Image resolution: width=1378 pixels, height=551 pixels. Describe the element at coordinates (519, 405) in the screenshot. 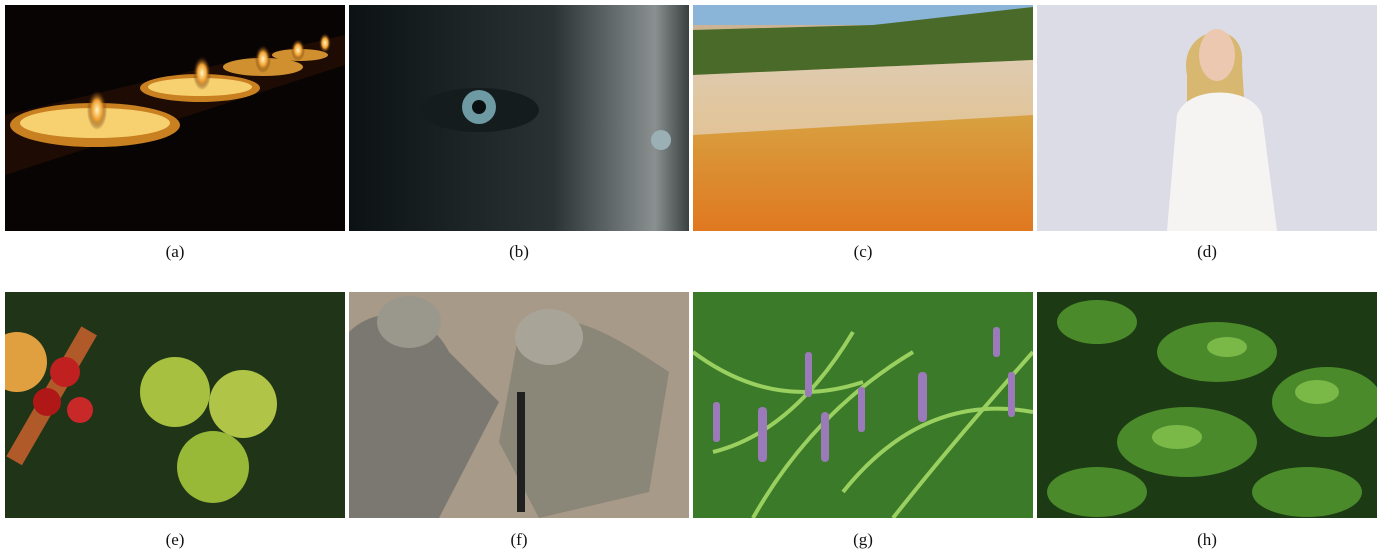

I see `photo-soldiers` at that location.